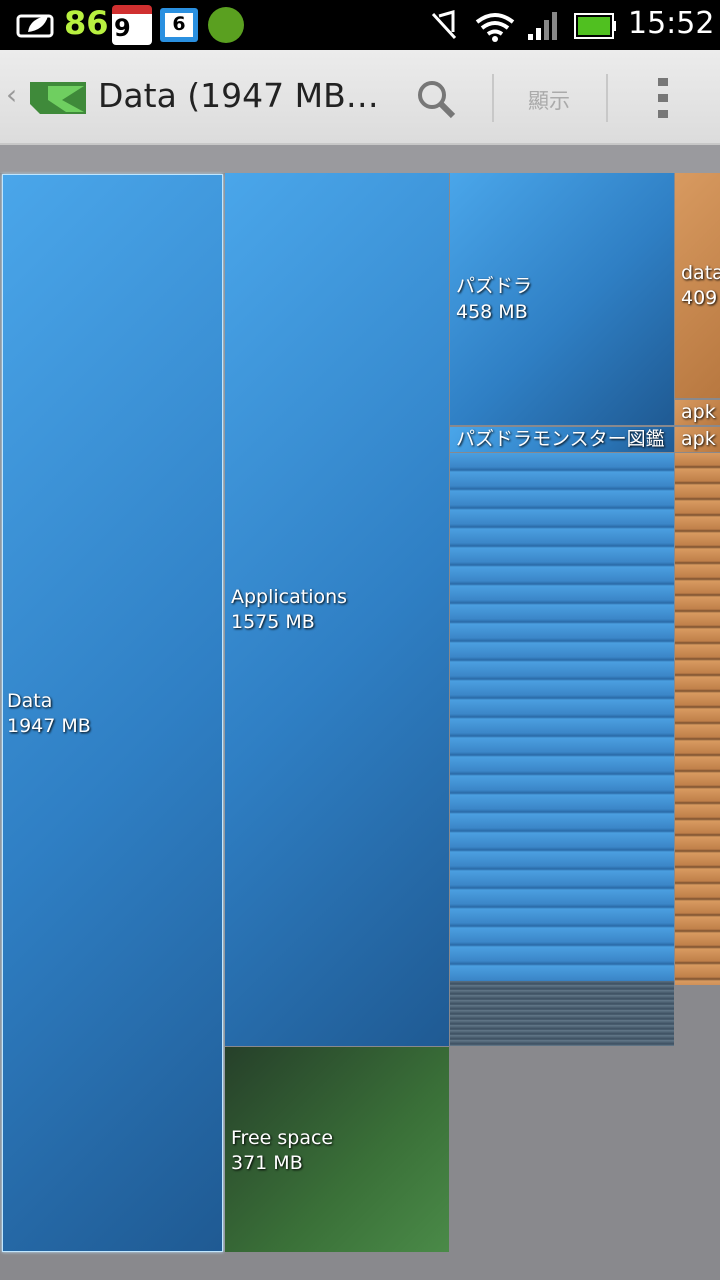 The width and height of the screenshot is (720, 1280). I want to click on block-name: パズドラ, so click(494, 286).